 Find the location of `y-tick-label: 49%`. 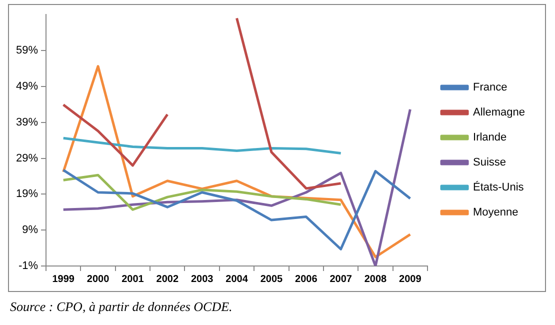

y-tick-label: 49% is located at coordinates (27, 86).